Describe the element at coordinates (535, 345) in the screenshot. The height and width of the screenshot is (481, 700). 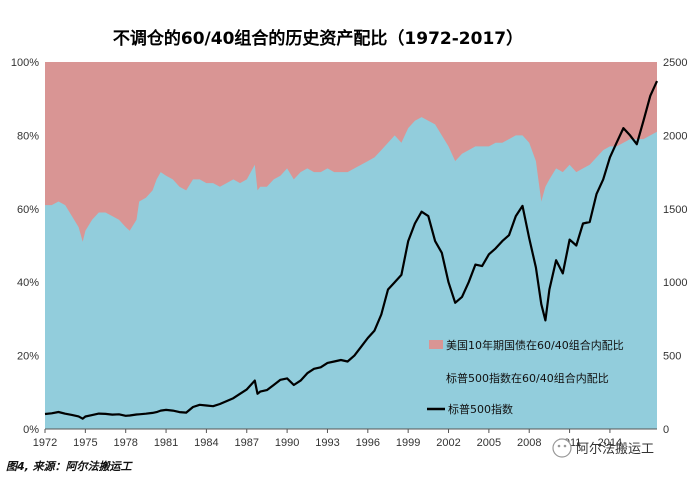
I see `legend-label-bond: 美国10年期国债在60/40组合内配比` at that location.